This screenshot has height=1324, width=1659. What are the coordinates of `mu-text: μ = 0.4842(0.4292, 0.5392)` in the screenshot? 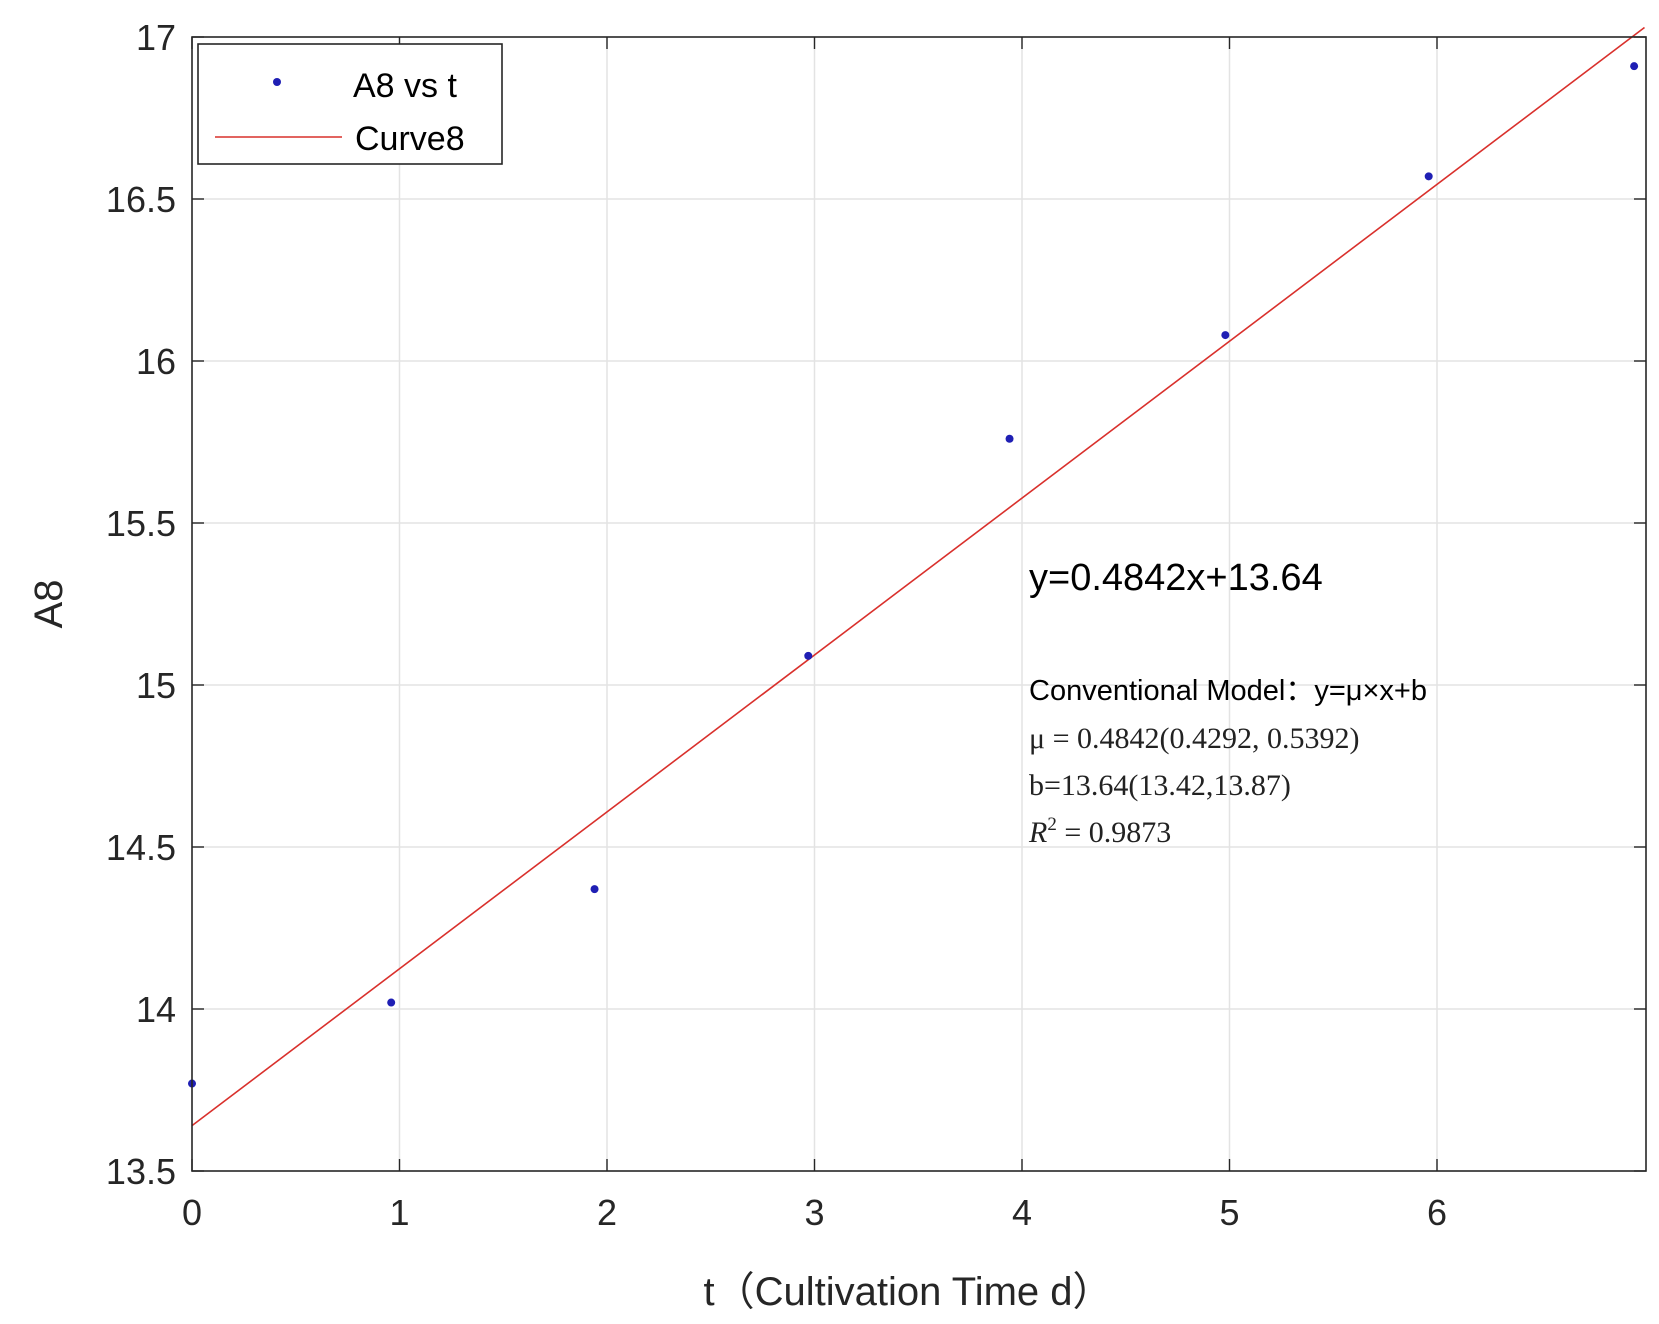 It's located at (1194, 738).